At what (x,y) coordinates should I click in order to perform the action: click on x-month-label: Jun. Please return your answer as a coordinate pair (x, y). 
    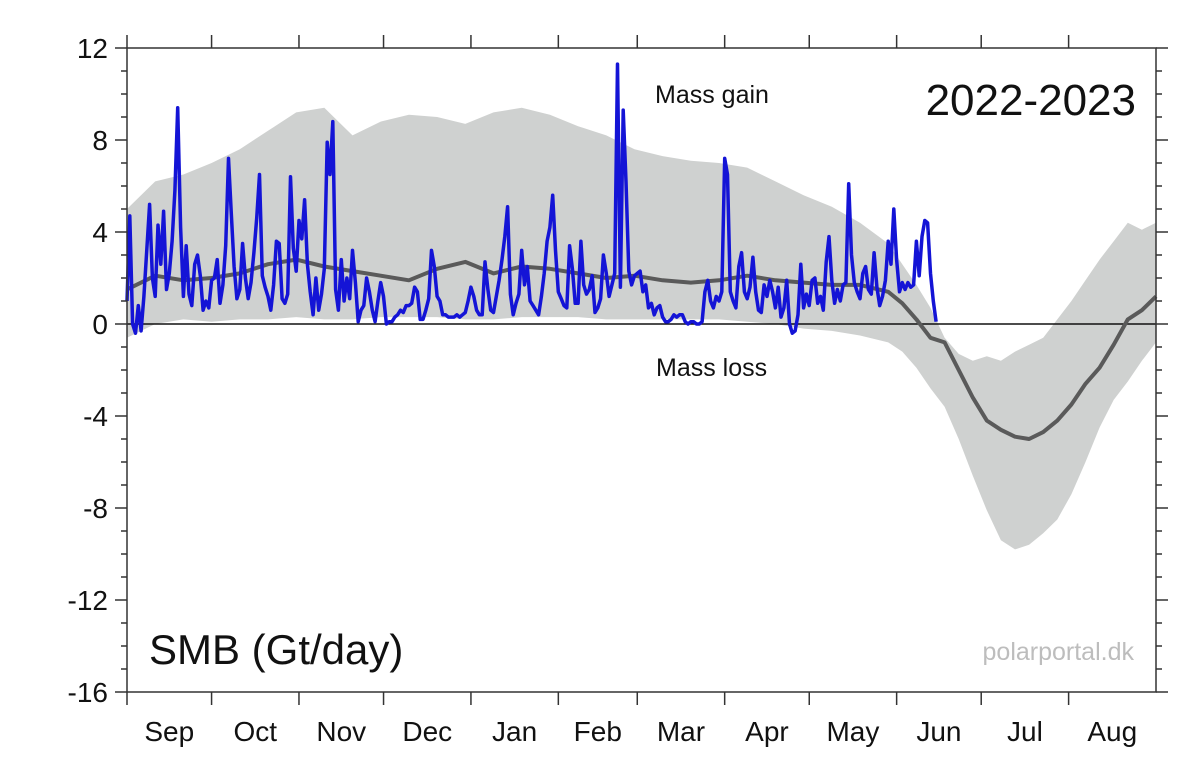
    Looking at the image, I should click on (938, 731).